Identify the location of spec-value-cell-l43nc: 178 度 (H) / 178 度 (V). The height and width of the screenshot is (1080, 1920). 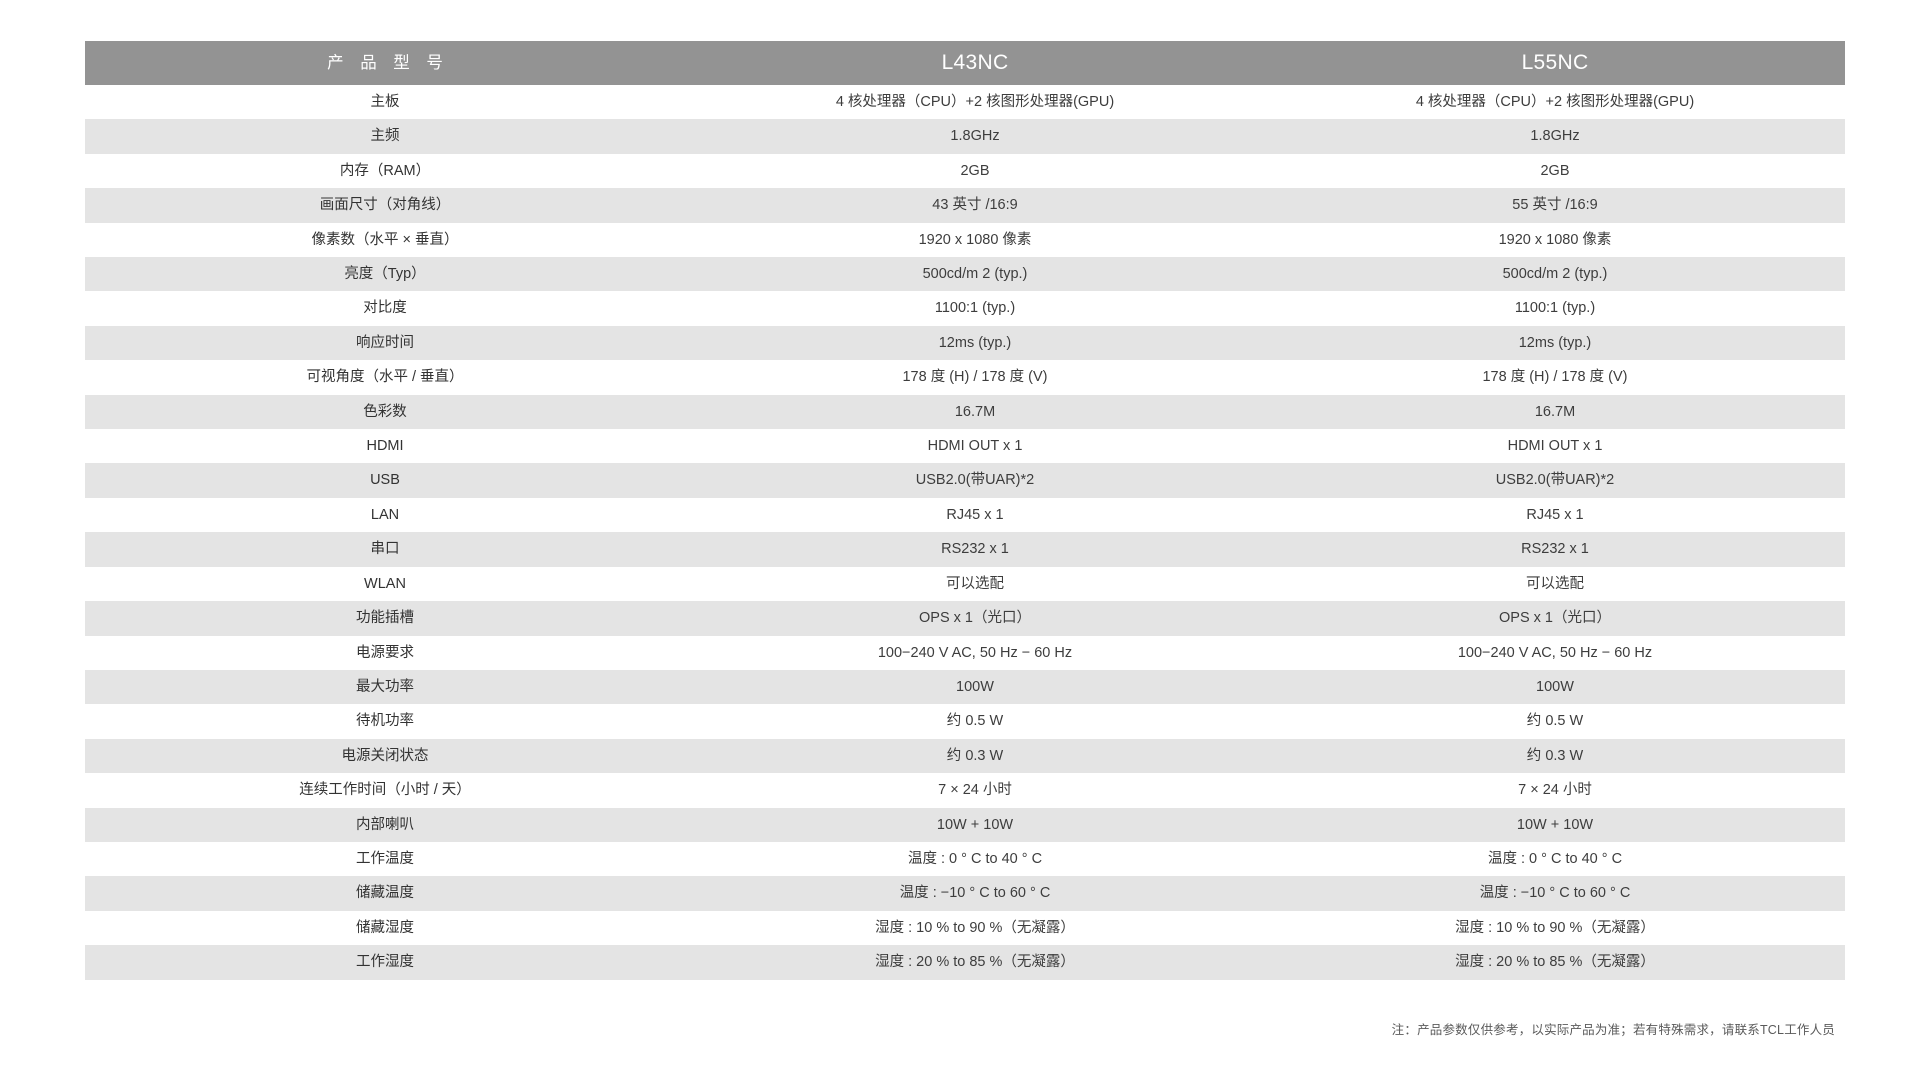
(975, 377).